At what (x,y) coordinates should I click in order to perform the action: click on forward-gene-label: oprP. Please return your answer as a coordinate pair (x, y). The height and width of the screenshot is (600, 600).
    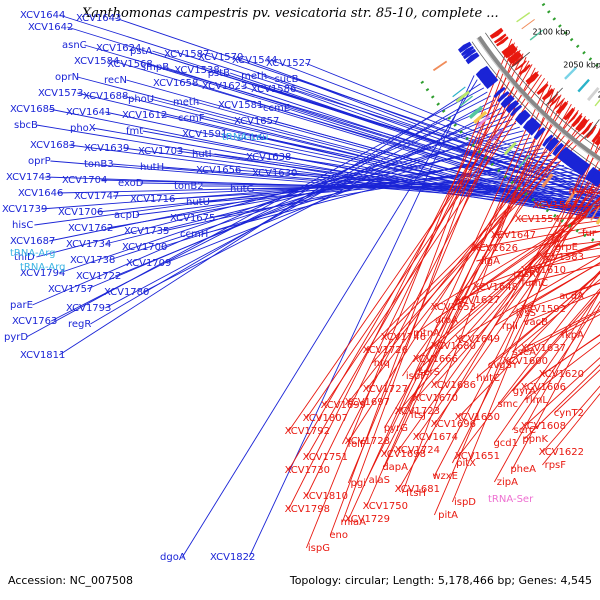
    Looking at the image, I should click on (39, 161).